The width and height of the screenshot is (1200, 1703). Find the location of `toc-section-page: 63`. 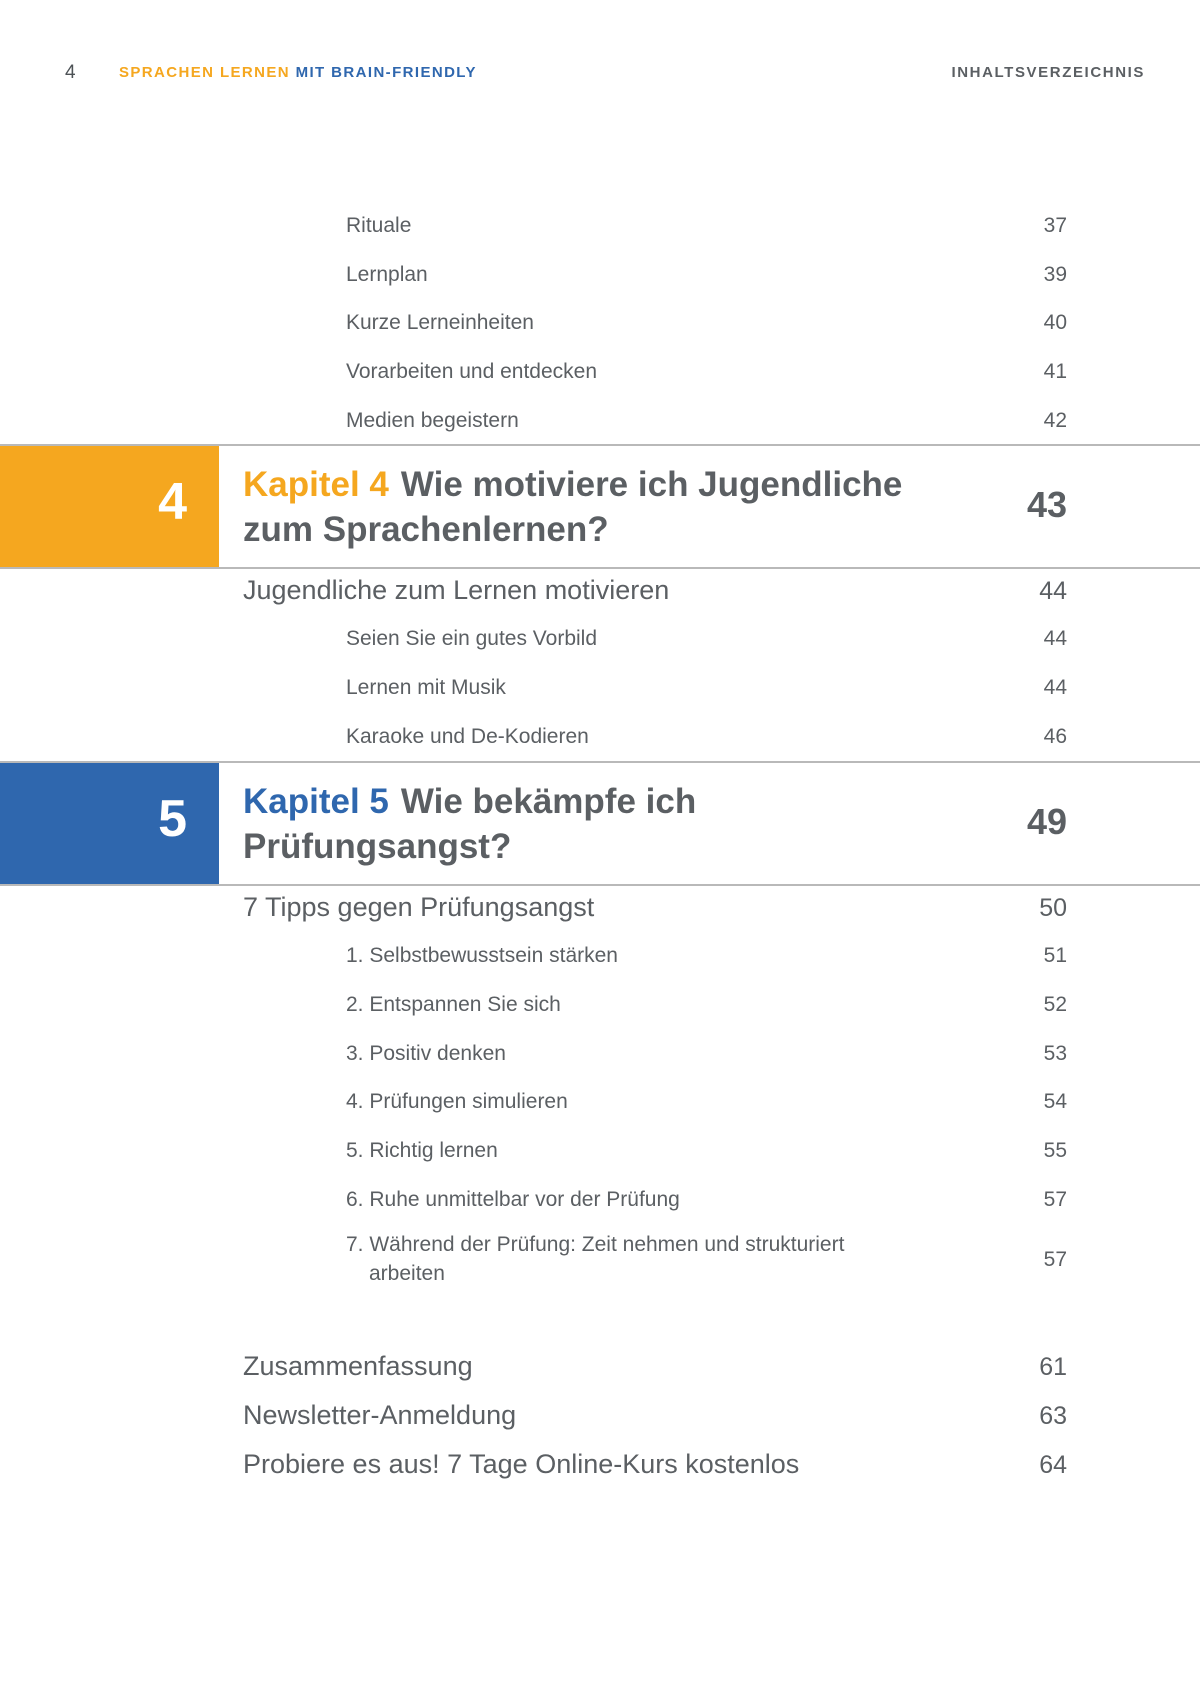

toc-section-page: 63 is located at coordinates (1053, 1416).